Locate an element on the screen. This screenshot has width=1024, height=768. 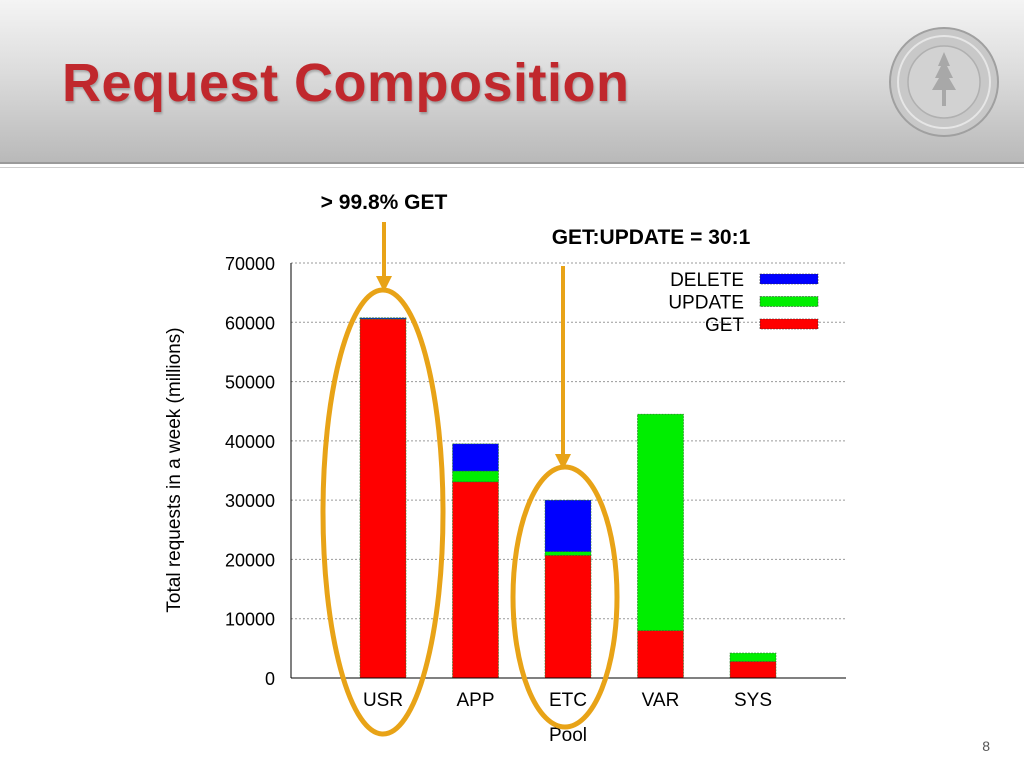
bar-segment-app-get is located at coordinates (475, 580).